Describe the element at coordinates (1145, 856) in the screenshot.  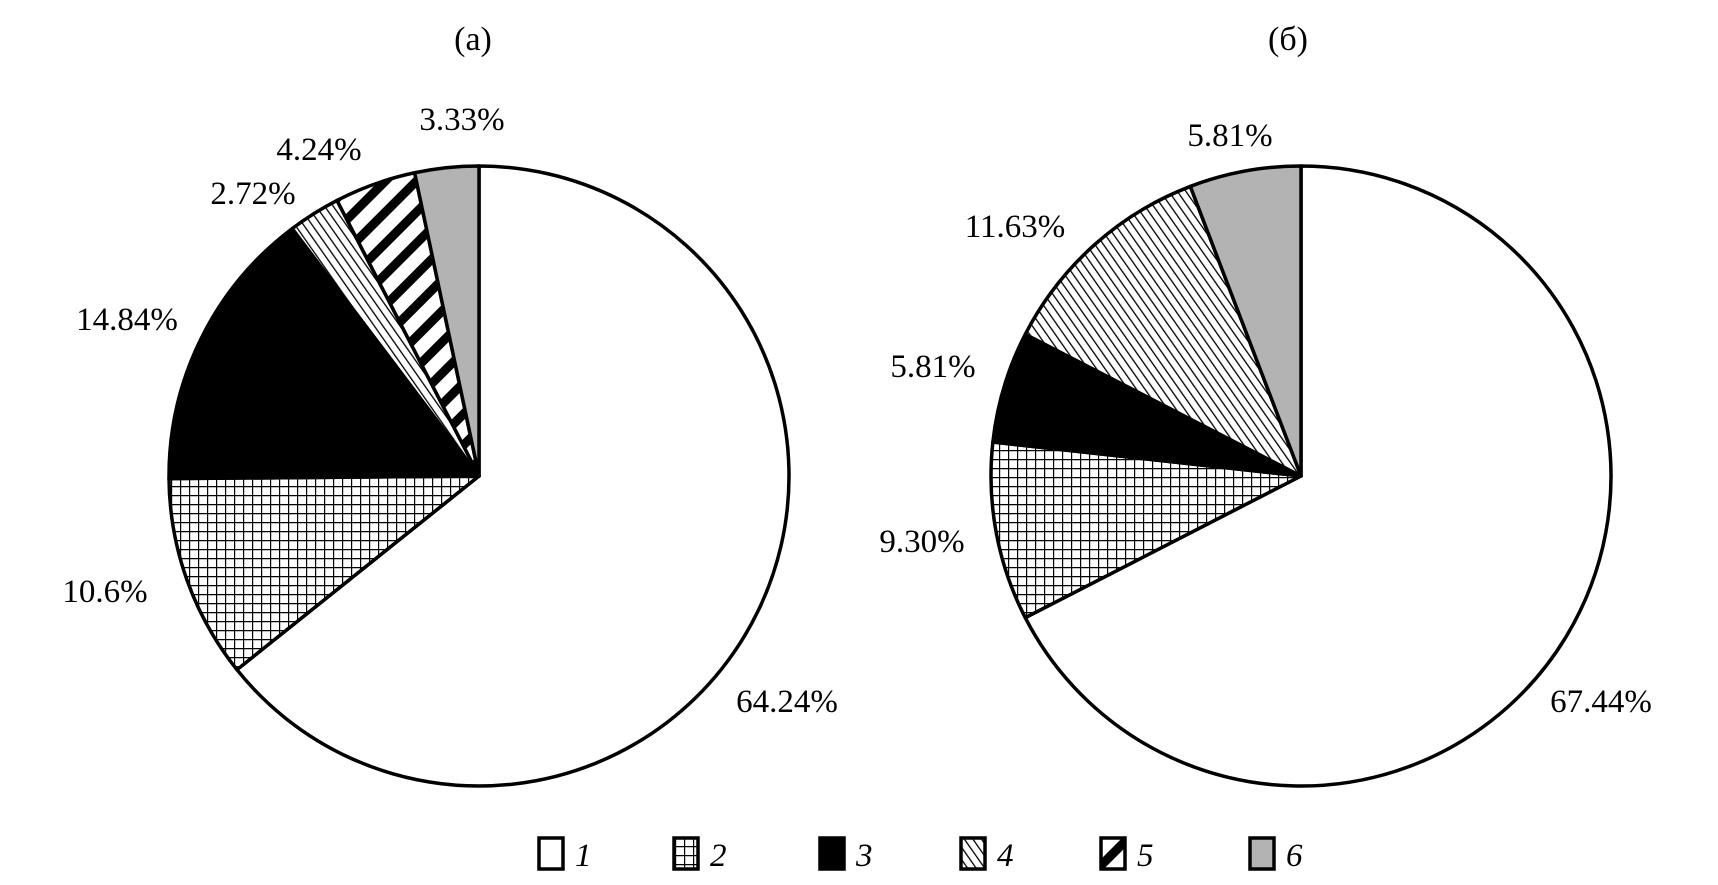
I see `legend-label: 5` at that location.